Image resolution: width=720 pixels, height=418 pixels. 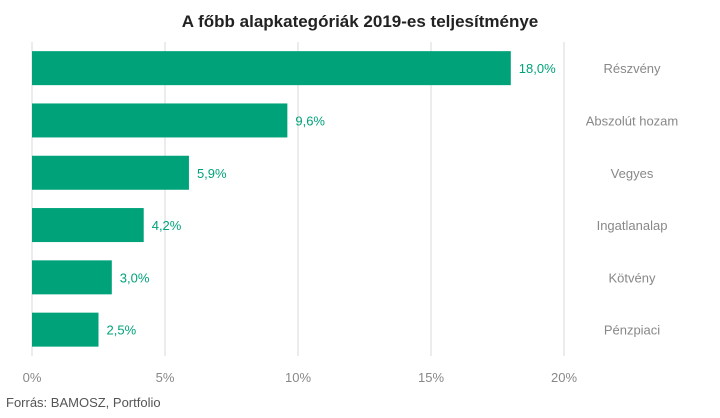 What do you see at coordinates (632, 68) in the screenshot?
I see `category-label: Részvény` at bounding box center [632, 68].